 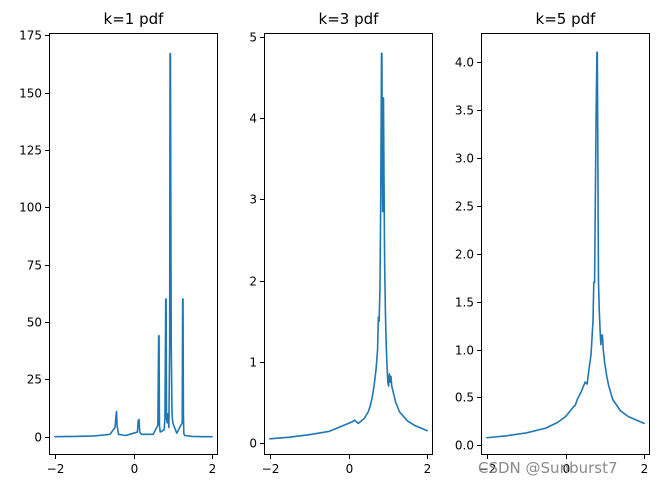 I want to click on y-tick-label: 3.0, so click(x=464, y=159).